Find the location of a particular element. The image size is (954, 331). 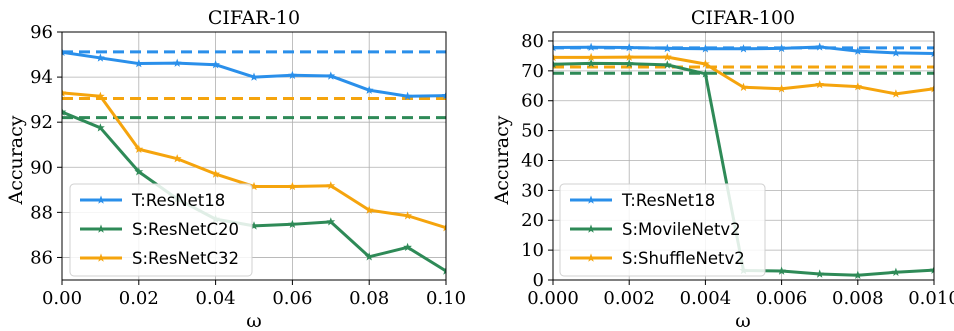

x-tick-label: 0.010 is located at coordinates (931, 298).